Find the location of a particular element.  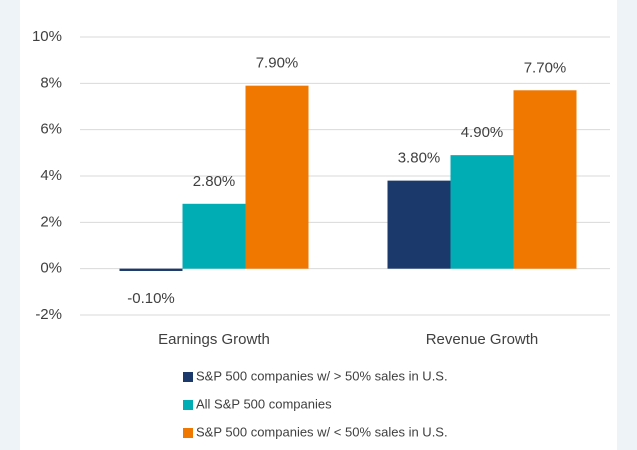

data-label: 2.80% is located at coordinates (214, 181).